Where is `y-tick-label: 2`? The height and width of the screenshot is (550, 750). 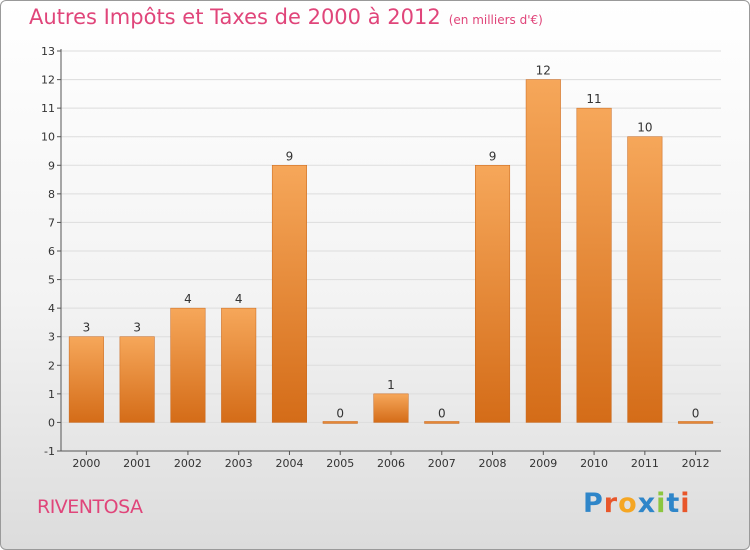
y-tick-label: 2 is located at coordinates (51, 365).